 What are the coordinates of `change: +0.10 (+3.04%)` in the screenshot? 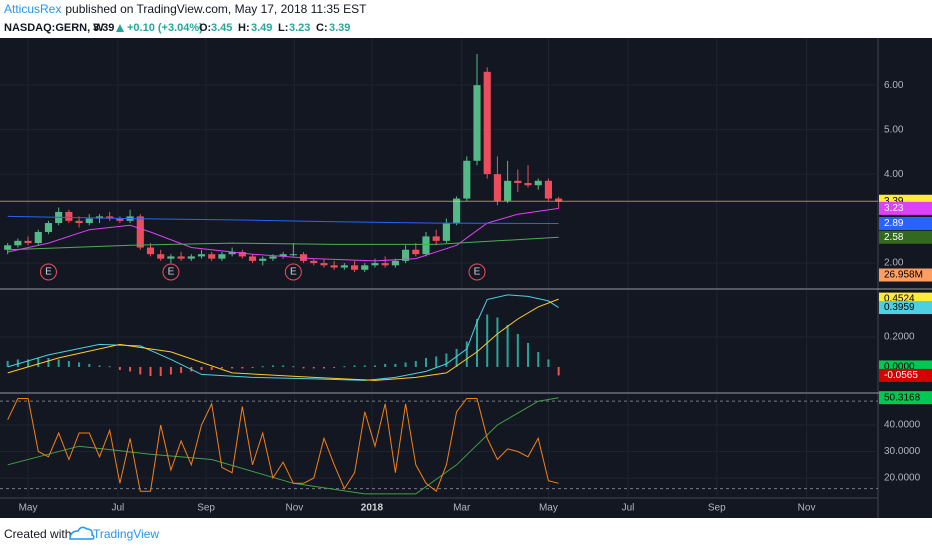 It's located at (165, 28).